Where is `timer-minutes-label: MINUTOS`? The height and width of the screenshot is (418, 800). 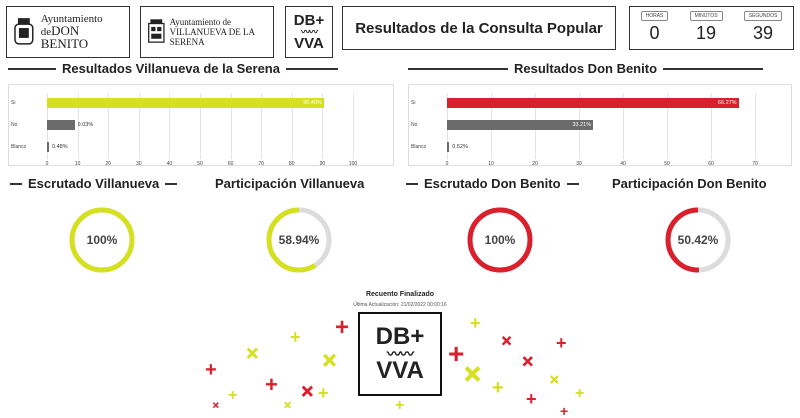
timer-minutes-label: MINUTOS is located at coordinates (706, 16).